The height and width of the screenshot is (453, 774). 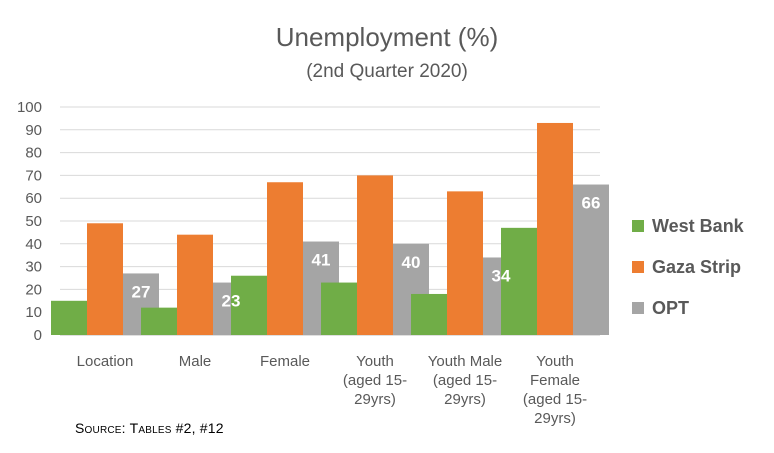 I want to click on source-note: Source: Tables #2, #12, so click(x=149, y=428).